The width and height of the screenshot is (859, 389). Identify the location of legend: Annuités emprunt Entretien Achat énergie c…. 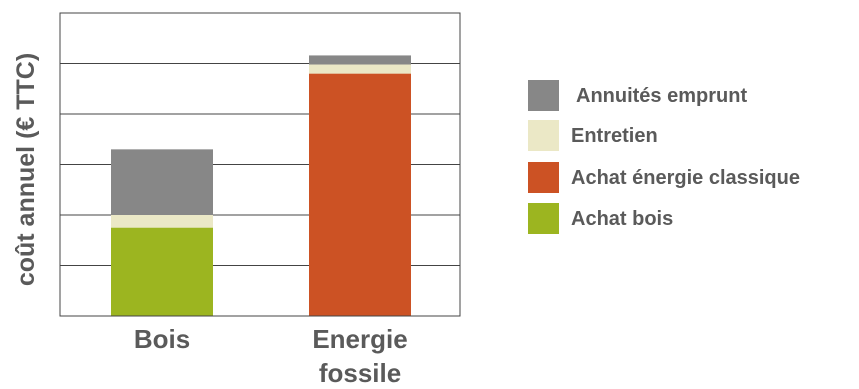
(664, 157).